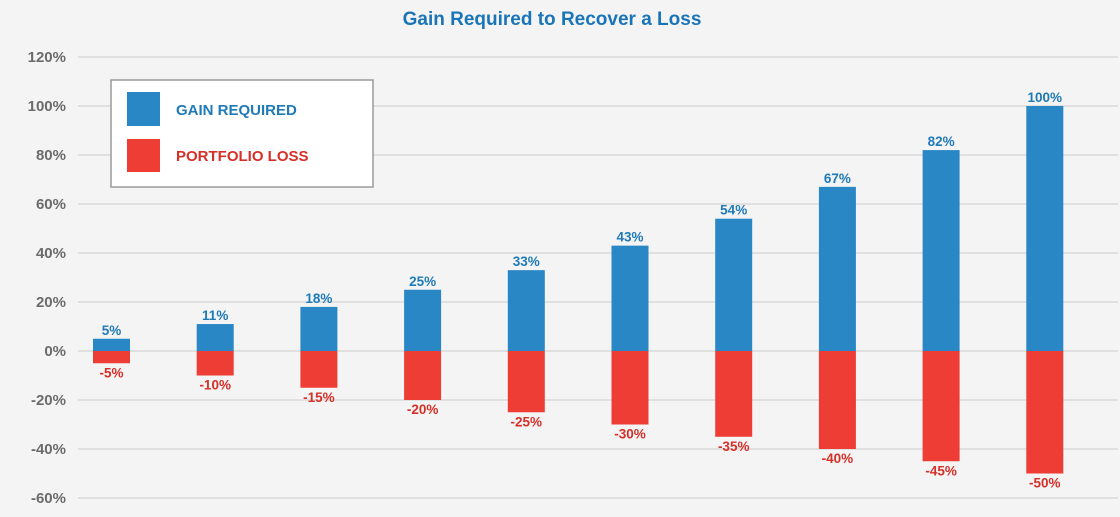 The image size is (1120, 517). Describe the element at coordinates (51, 253) in the screenshot. I see `y-tick-label: 40%` at that location.